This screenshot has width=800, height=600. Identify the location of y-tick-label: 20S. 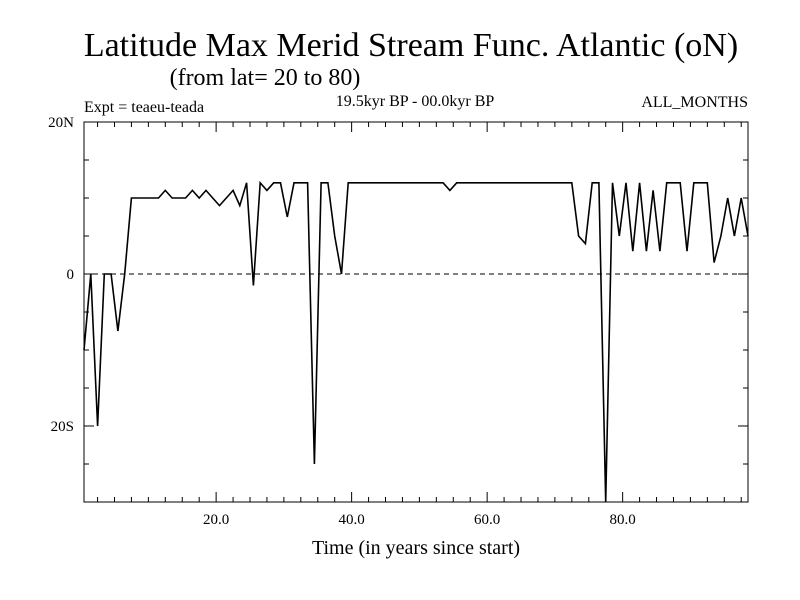
(62, 427).